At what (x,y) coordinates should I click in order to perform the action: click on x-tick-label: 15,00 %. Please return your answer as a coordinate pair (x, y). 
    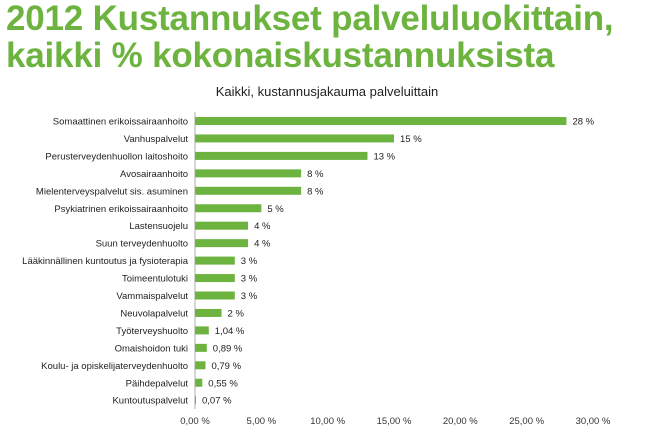
    Looking at the image, I should click on (394, 421).